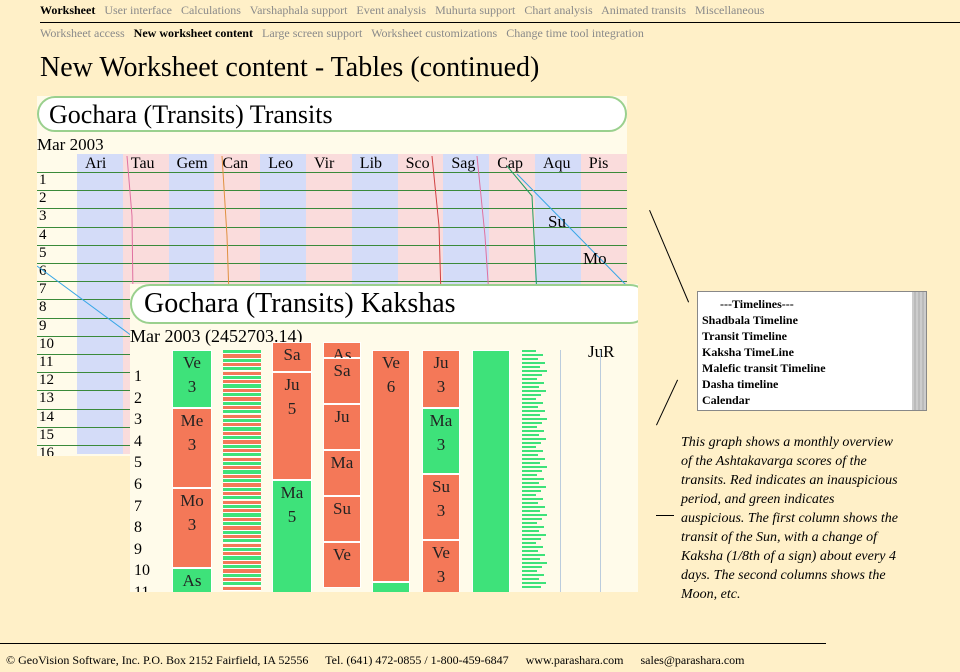 The image size is (960, 672). I want to click on kaksha-planet: Ju, so click(342, 416).